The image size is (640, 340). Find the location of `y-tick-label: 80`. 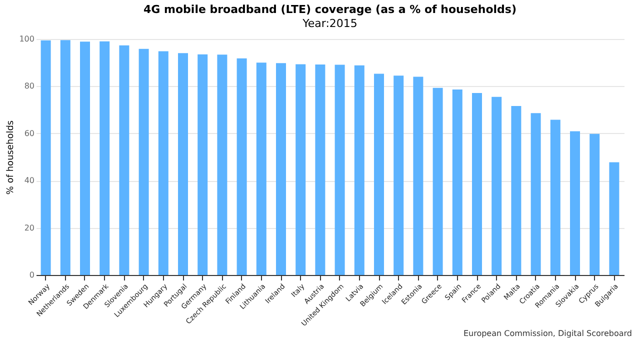

y-tick-label: 80 is located at coordinates (29, 86).